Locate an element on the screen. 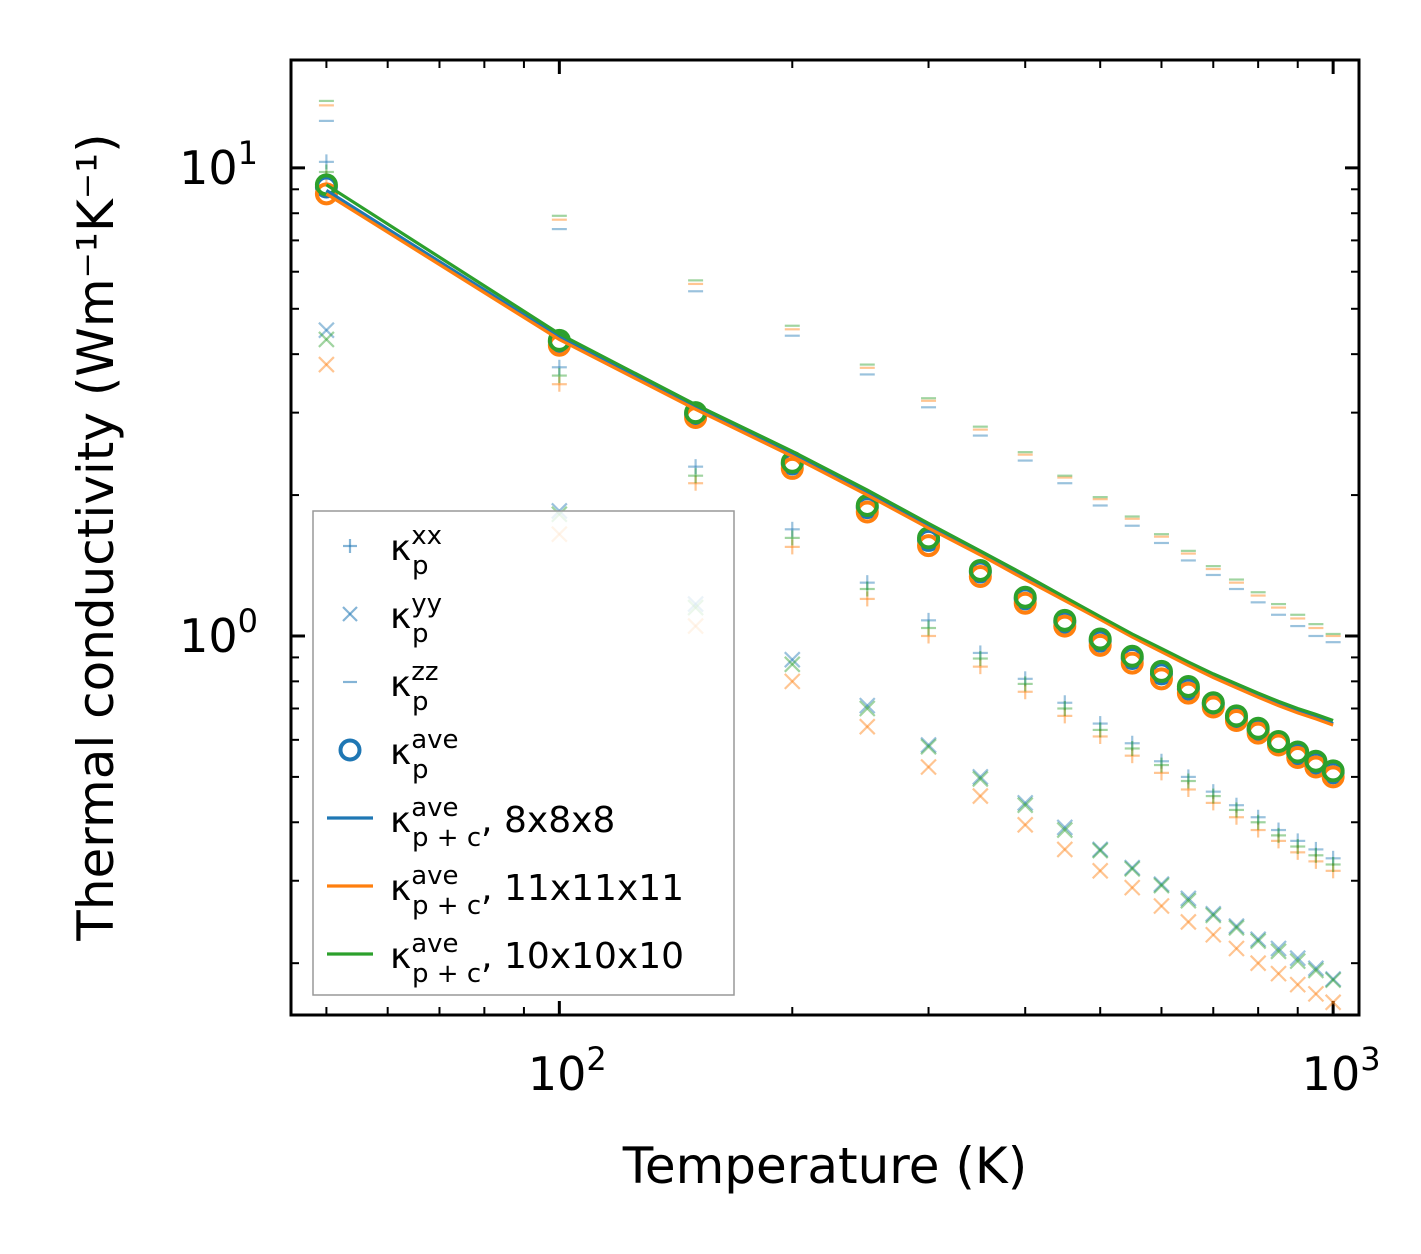 This screenshot has width=1421, height=1254. legend-entry: κave p + c, 11x11x11 is located at coordinates (505, 891).